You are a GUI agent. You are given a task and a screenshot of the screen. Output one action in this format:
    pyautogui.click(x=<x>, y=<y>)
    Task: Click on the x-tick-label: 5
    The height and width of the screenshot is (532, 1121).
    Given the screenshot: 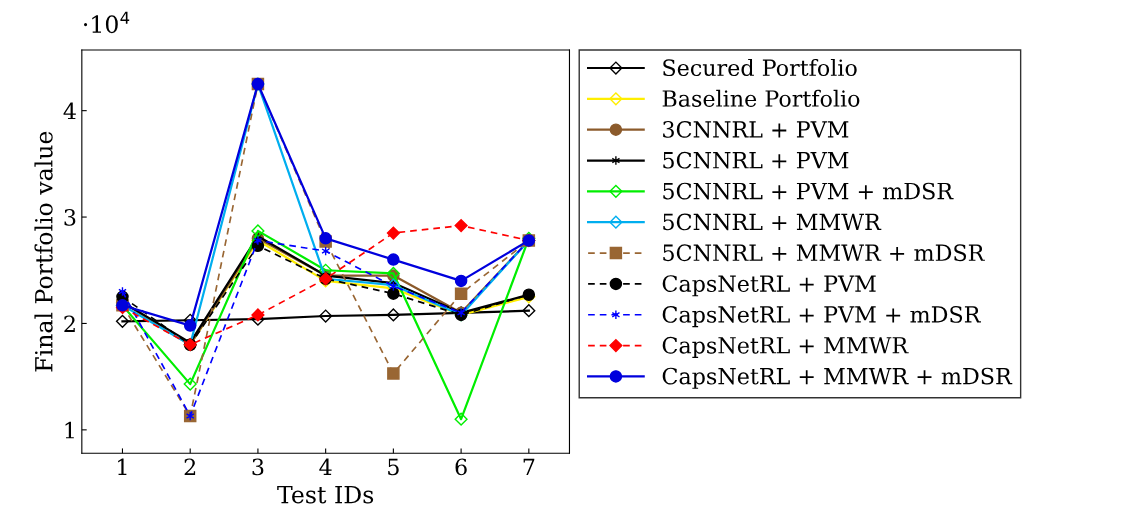 What is the action you would take?
    pyautogui.click(x=393, y=467)
    